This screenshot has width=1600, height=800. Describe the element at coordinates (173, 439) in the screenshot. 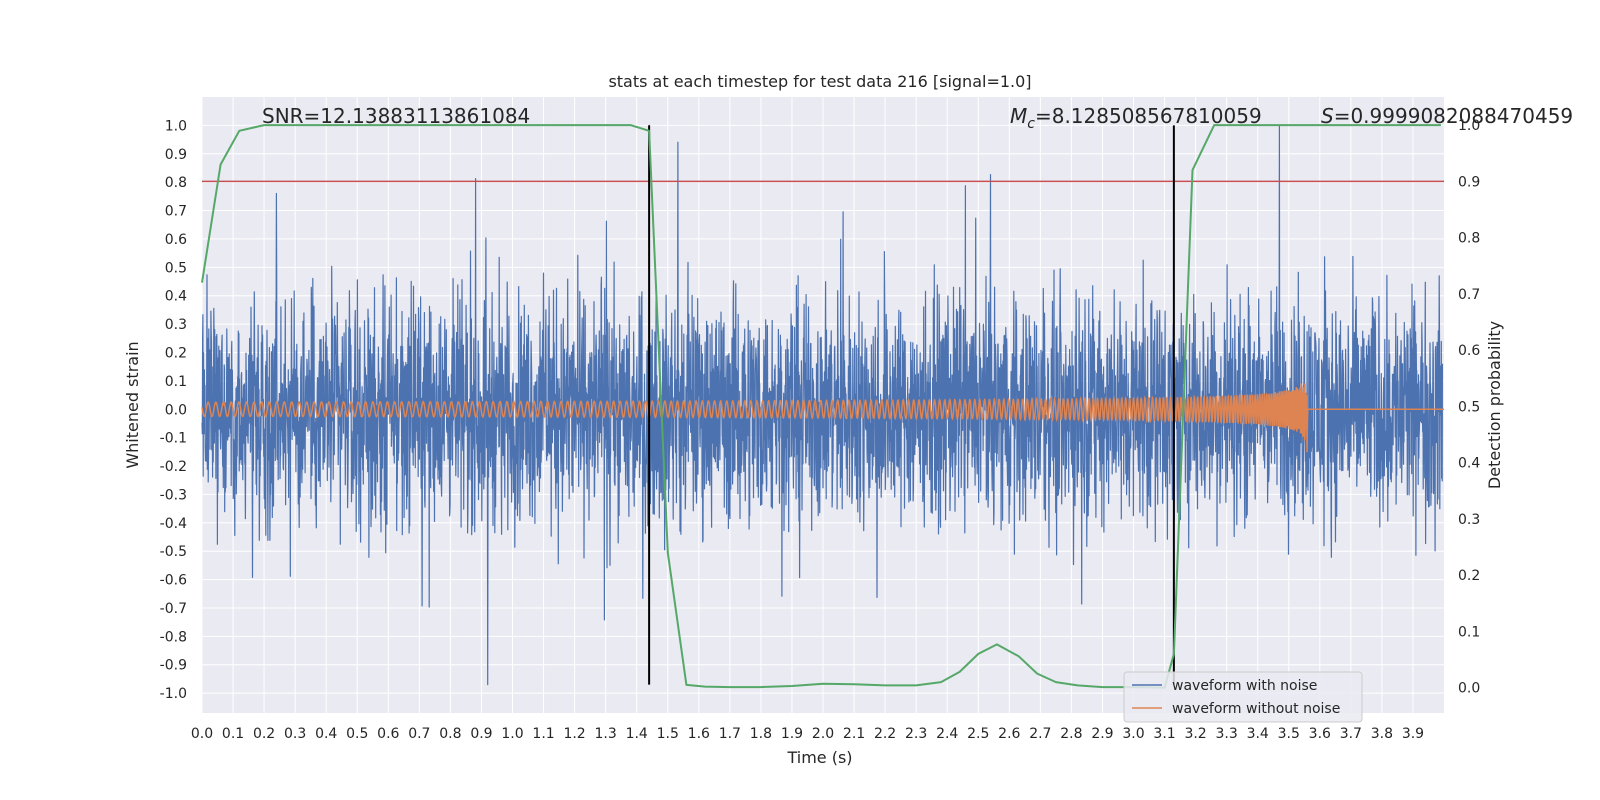

I see `y-tick-label: -0.1` at that location.